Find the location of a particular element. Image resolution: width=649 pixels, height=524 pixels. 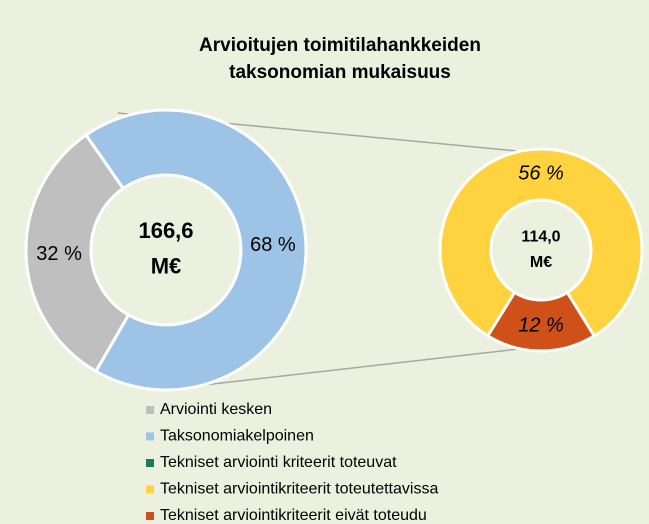

data-label: 12 % is located at coordinates (541, 325).